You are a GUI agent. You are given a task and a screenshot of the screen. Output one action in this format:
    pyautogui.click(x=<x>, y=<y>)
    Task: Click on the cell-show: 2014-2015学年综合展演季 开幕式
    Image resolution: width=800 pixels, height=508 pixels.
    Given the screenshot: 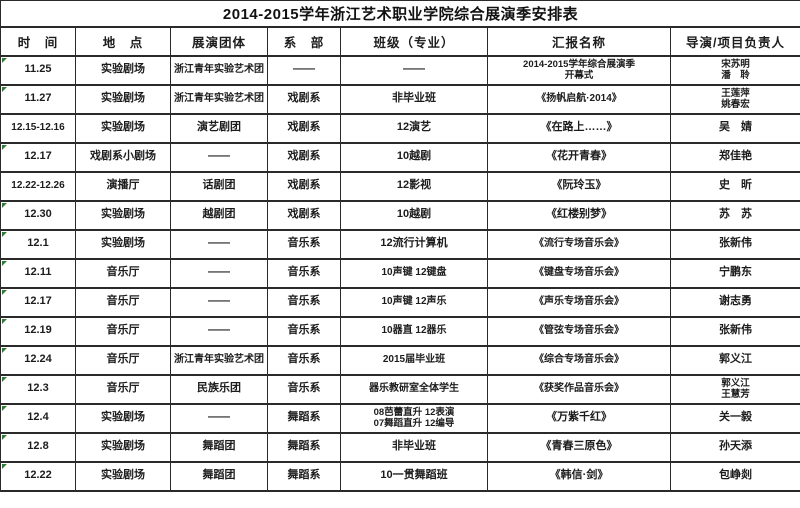 What is the action you would take?
    pyautogui.click(x=579, y=70)
    